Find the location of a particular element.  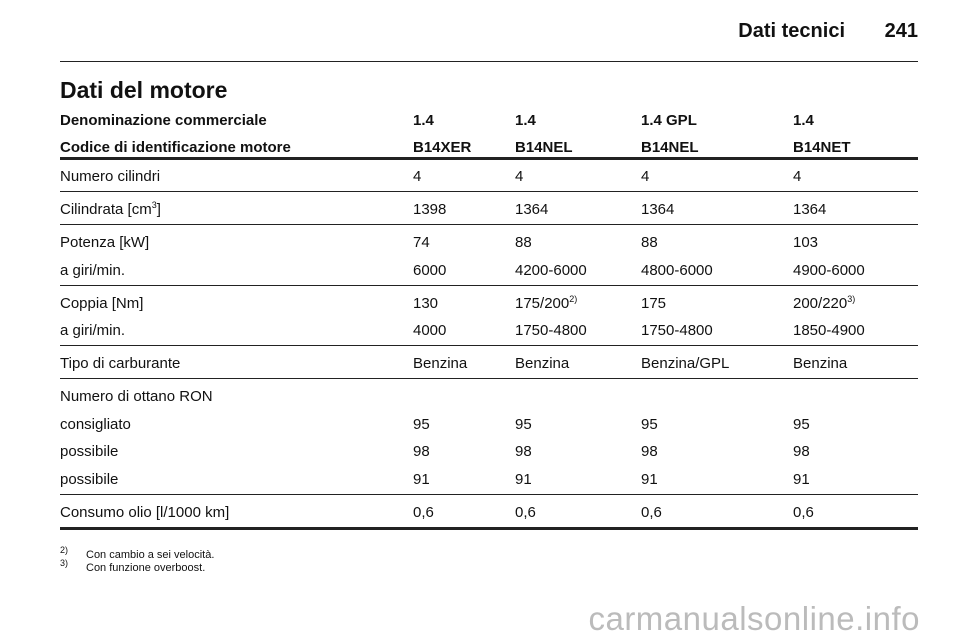

footnote-text: Con funzione overboost. is located at coordinates (146, 567).